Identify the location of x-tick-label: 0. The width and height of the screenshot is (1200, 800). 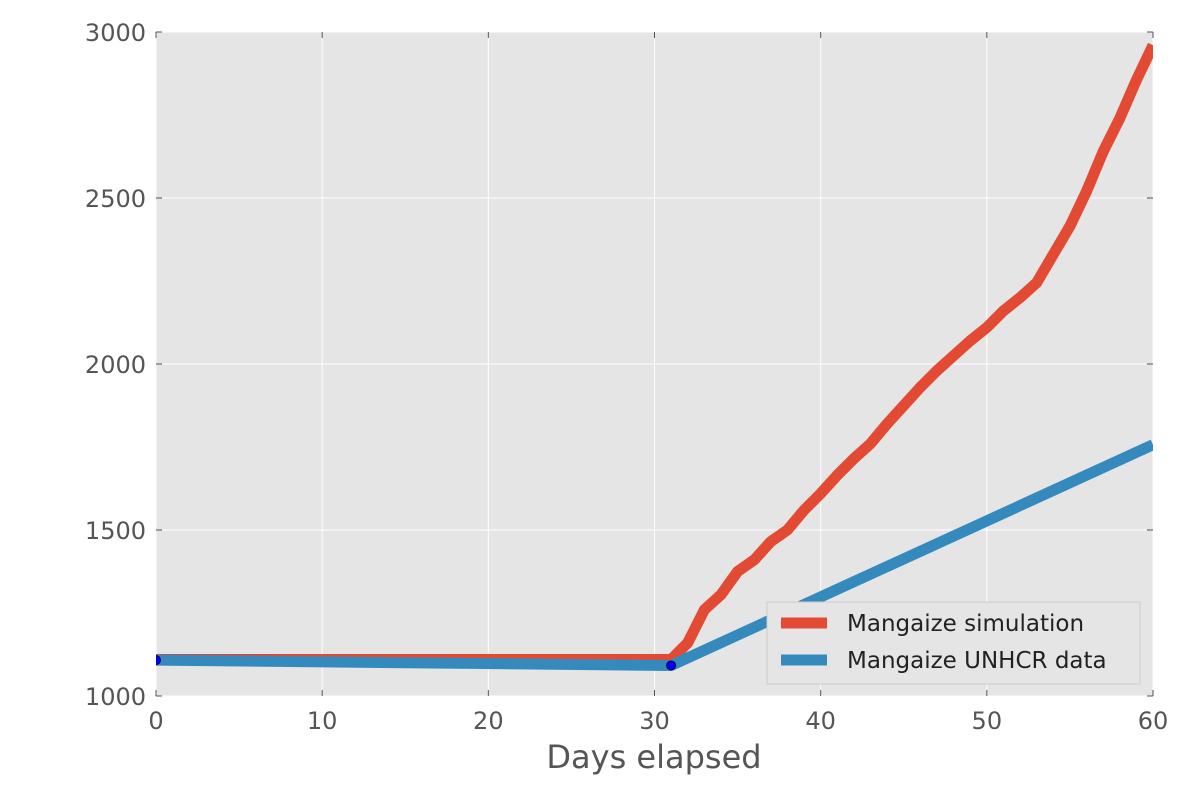
(155, 721).